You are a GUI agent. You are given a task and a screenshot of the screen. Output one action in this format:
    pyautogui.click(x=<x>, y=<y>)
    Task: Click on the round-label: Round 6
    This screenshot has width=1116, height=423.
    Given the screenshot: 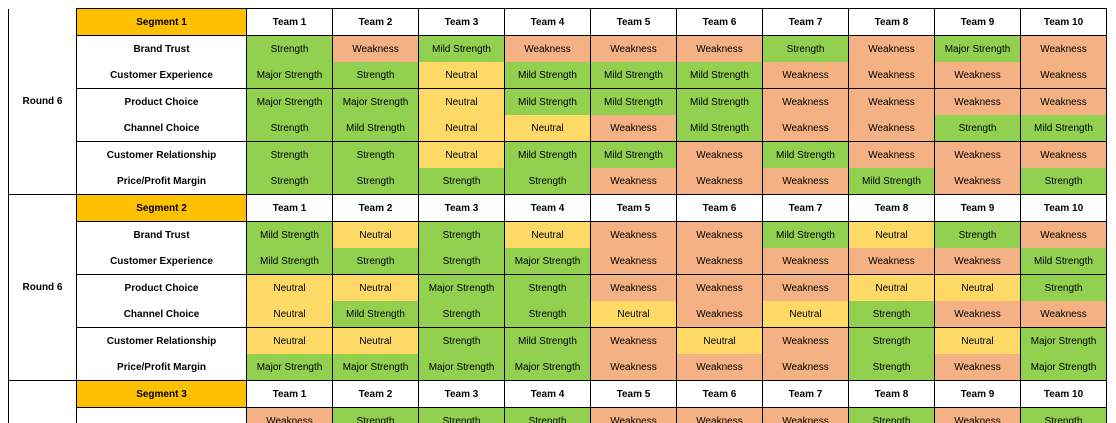 What is the action you would take?
    pyautogui.click(x=42, y=101)
    